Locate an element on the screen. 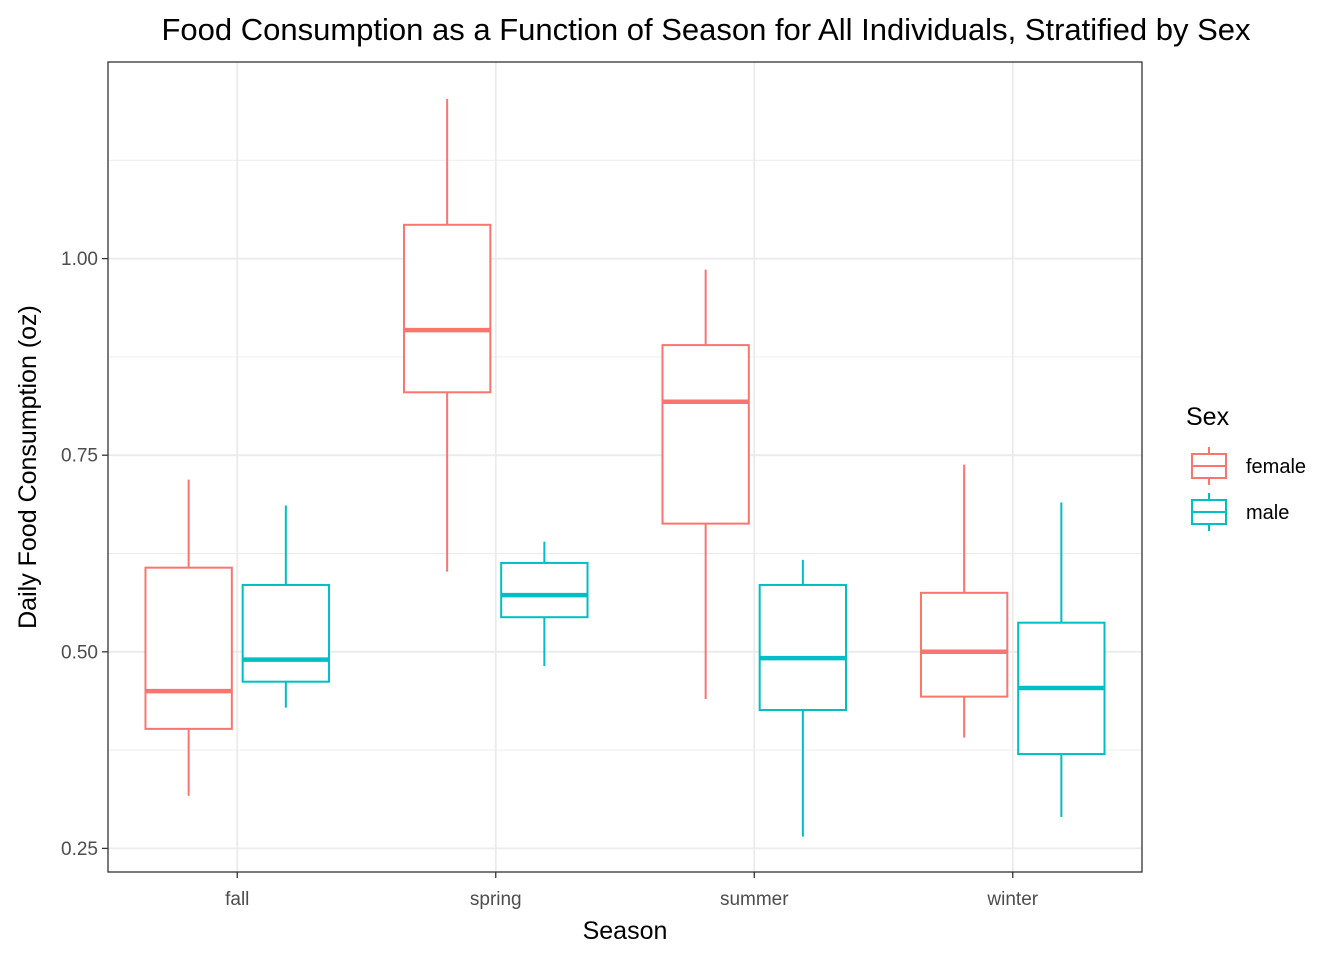  box-female-summer is located at coordinates (705, 484).